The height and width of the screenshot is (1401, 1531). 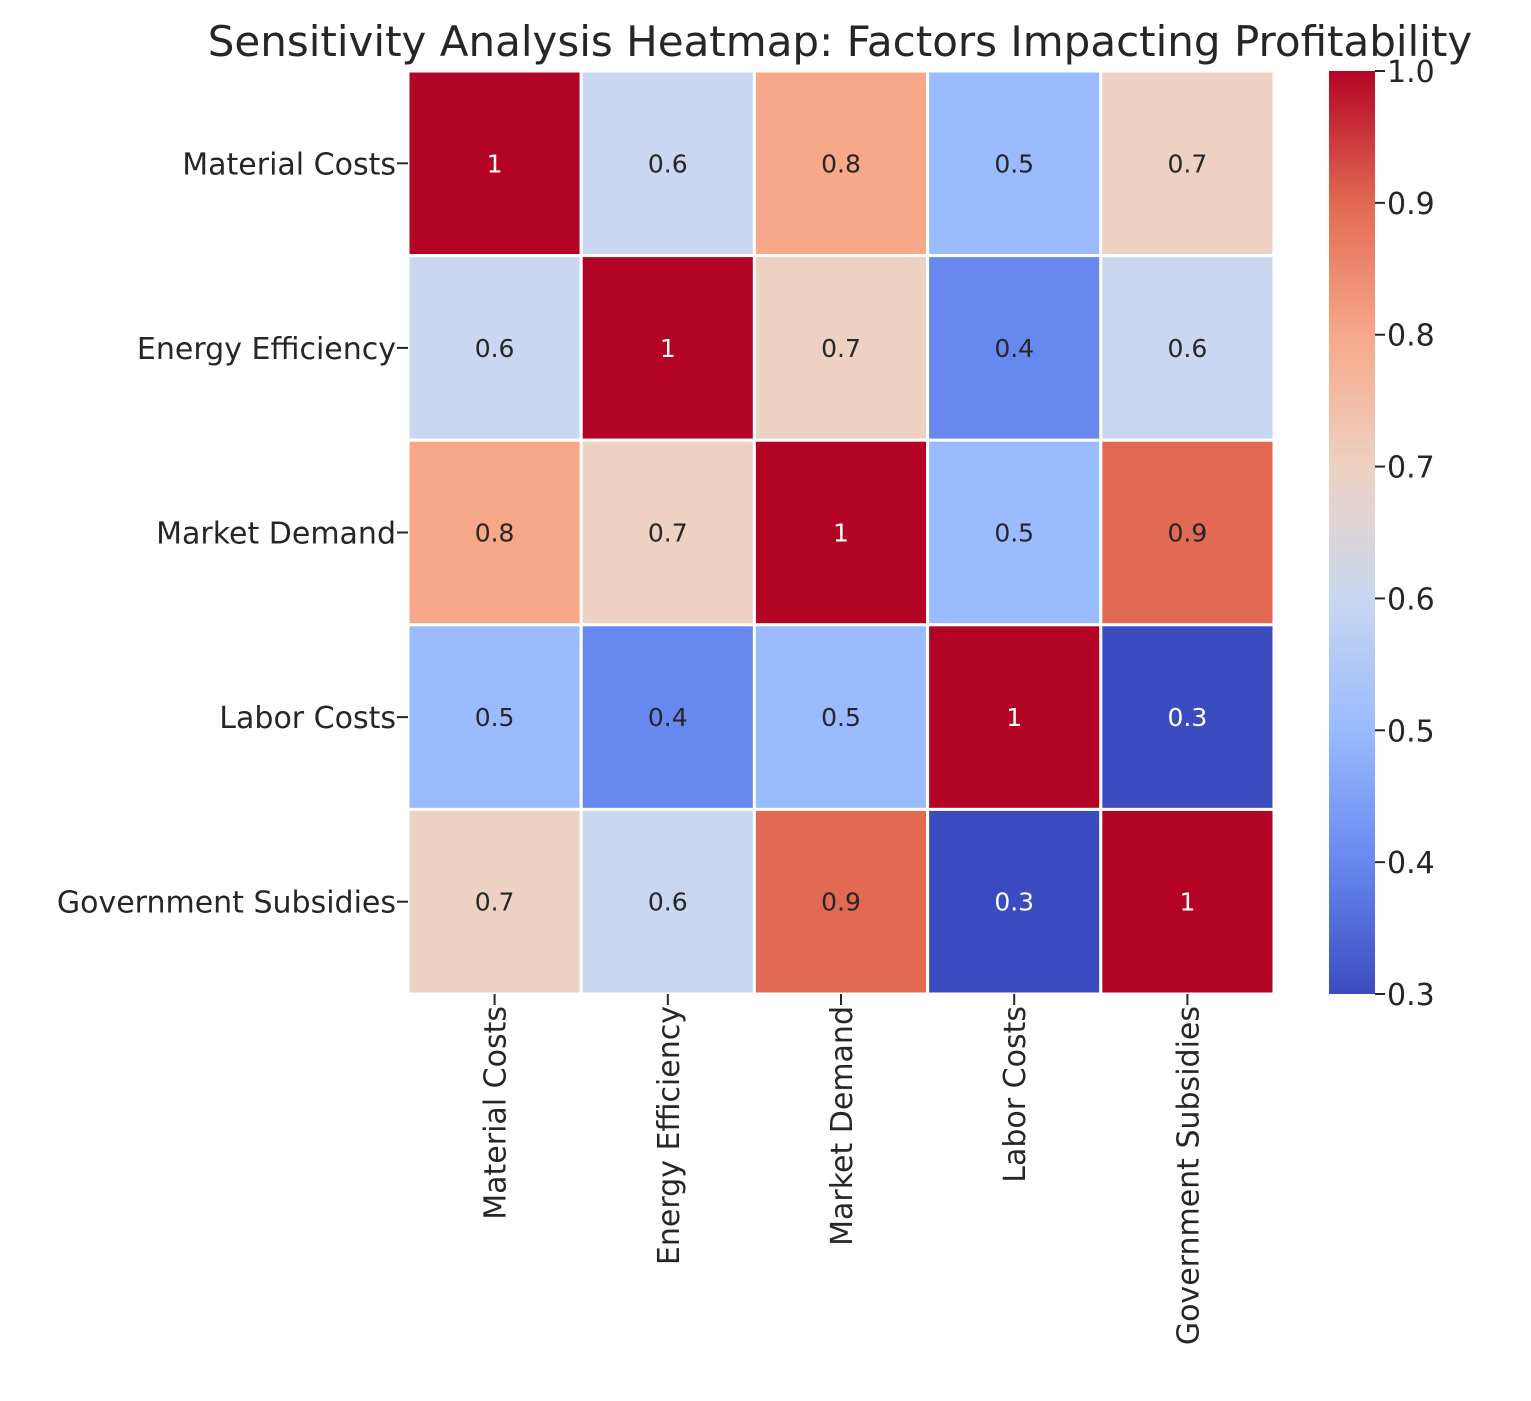 What do you see at coordinates (1411, 599) in the screenshot?
I see `colorbar-tick-label: 0.6` at bounding box center [1411, 599].